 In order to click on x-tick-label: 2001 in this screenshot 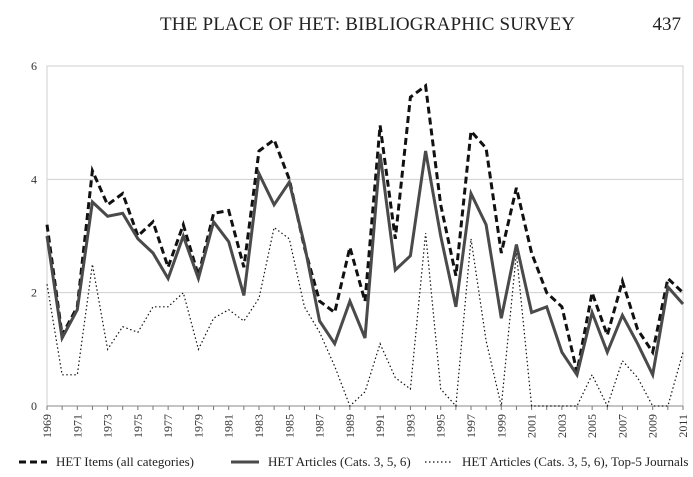, I will do `click(532, 426)`.